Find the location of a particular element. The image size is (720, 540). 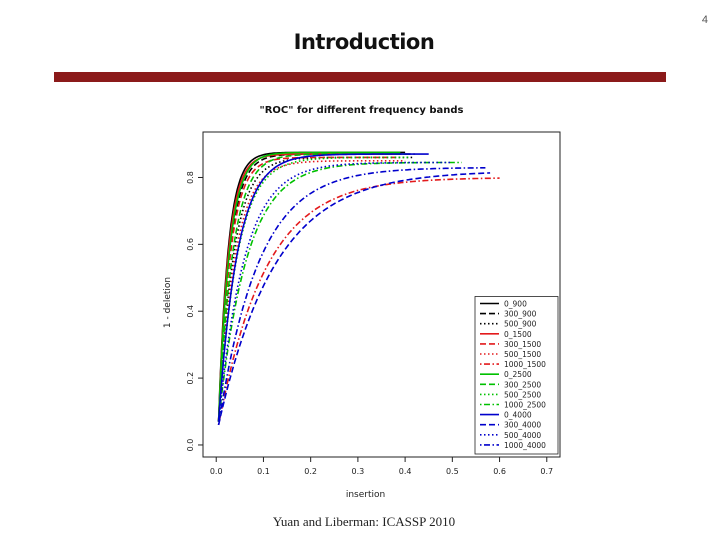

legend-label-1000_2500: 1000_2500 is located at coordinates (525, 405).